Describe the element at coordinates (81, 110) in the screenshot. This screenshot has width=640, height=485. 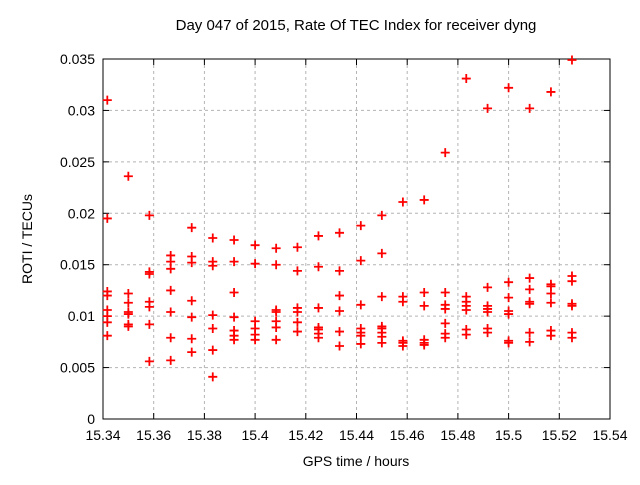
I see `y-tick-label: 0.03` at that location.